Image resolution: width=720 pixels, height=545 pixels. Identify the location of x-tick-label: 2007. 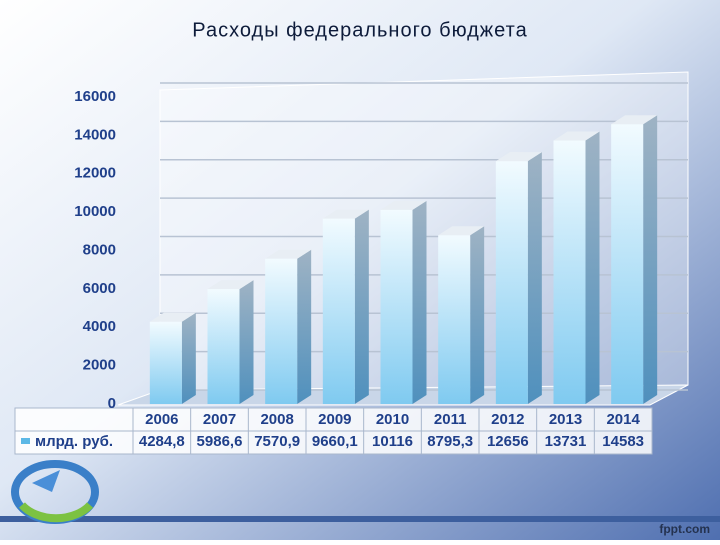
(219, 419).